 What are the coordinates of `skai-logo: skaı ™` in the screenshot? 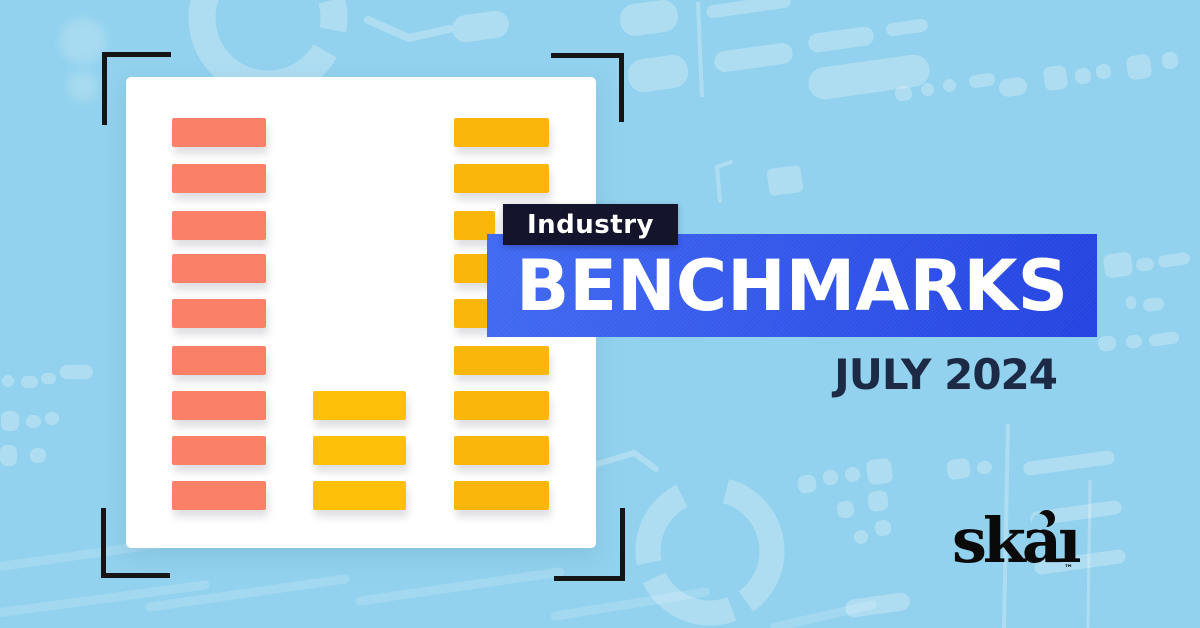 It's located at (1017, 547).